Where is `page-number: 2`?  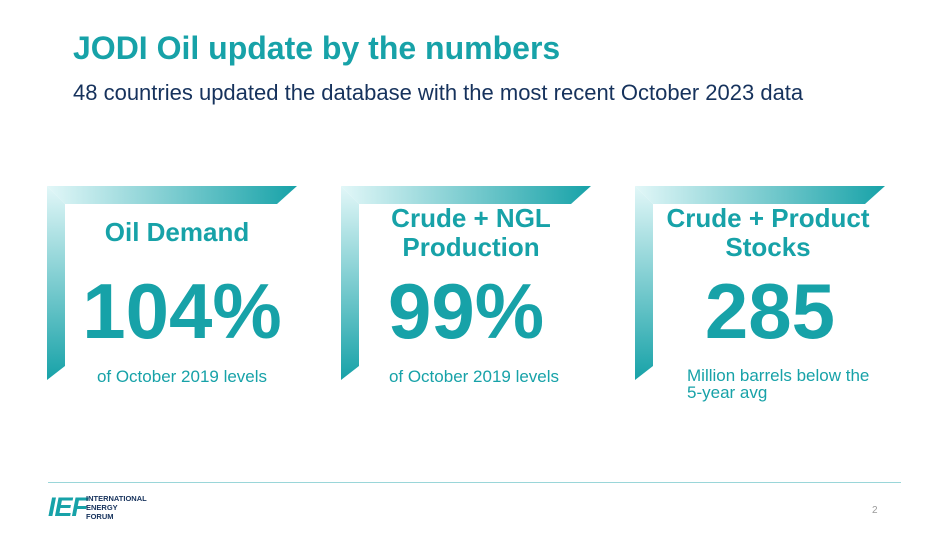 page-number: 2 is located at coordinates (875, 510).